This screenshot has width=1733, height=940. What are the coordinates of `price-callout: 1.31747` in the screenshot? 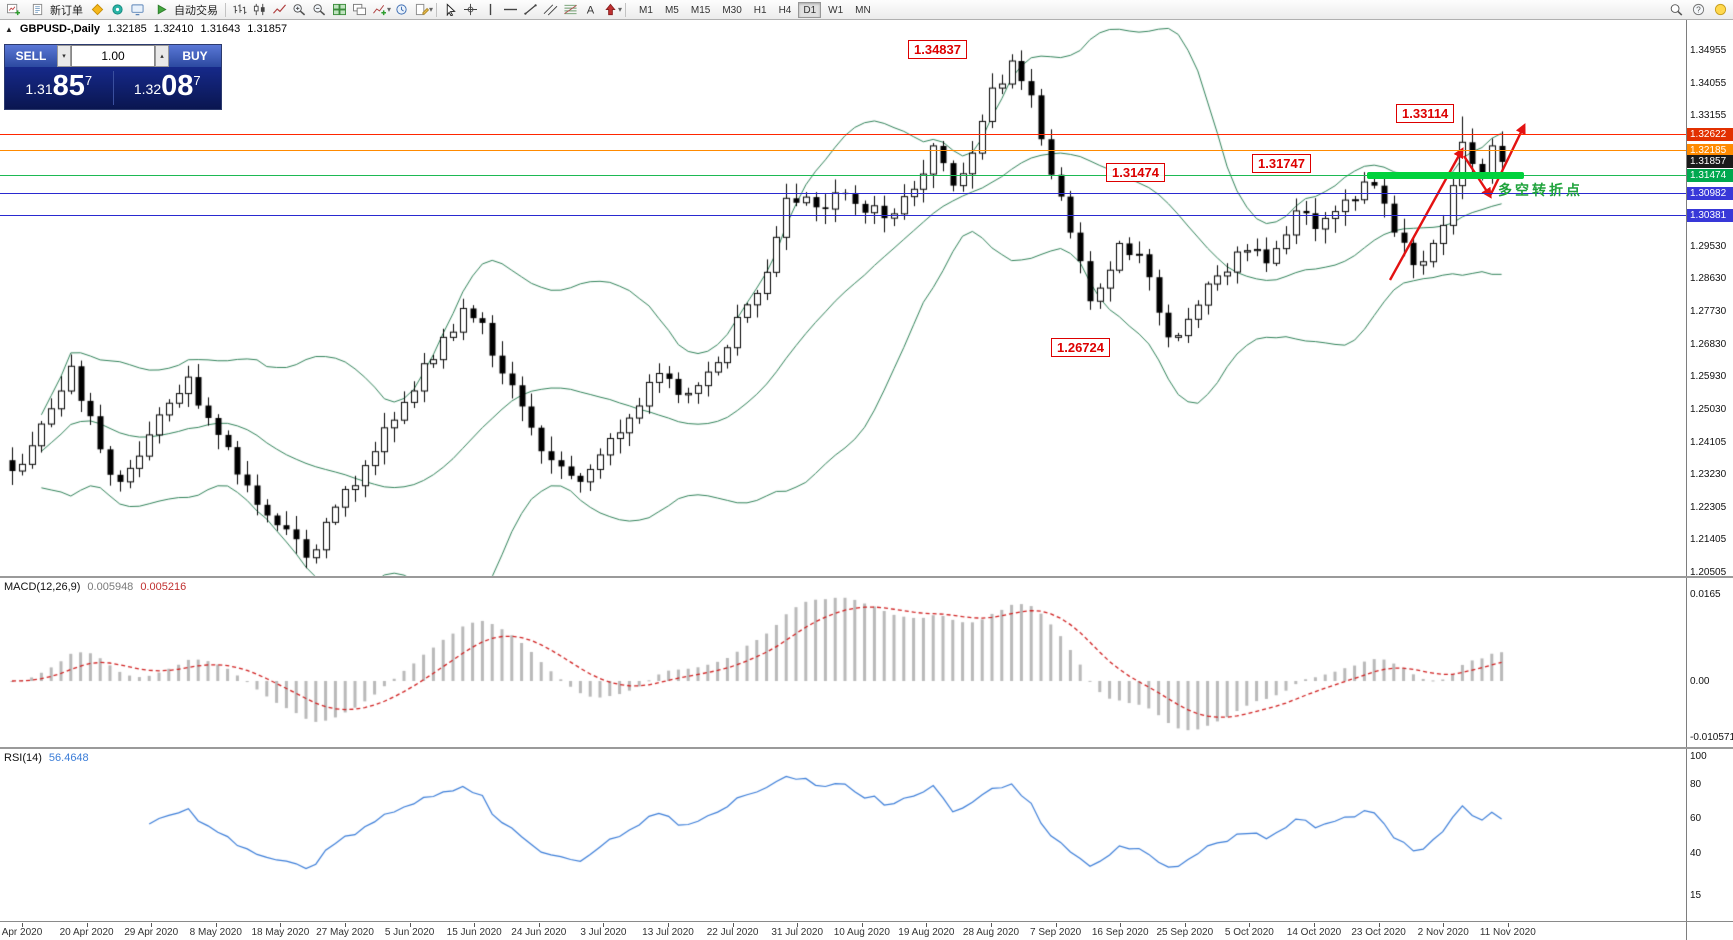 It's located at (1281, 163).